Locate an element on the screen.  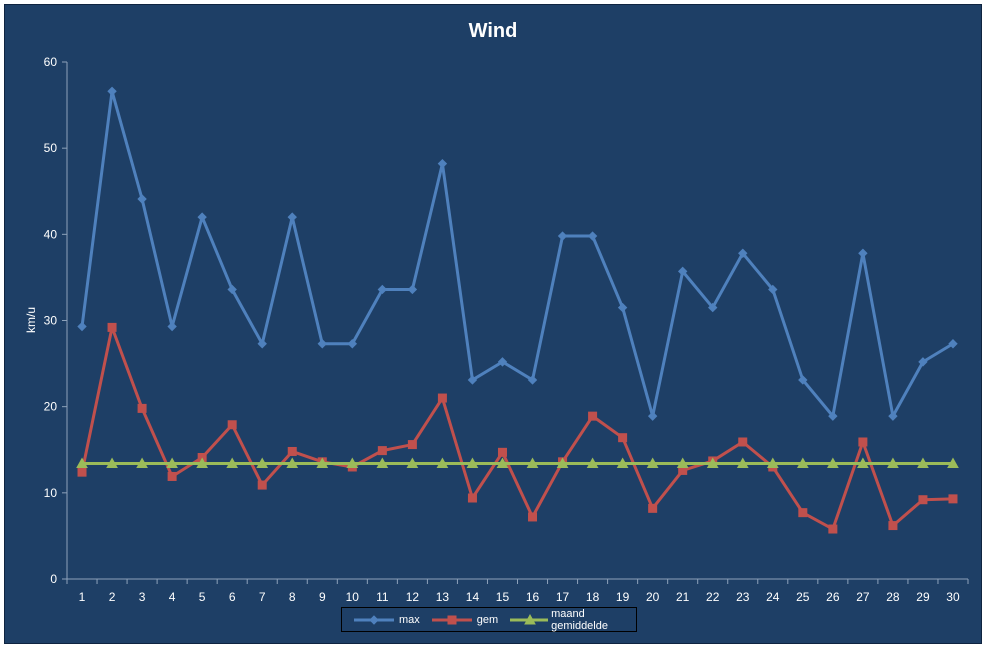
legend-label: max is located at coordinates (409, 619).